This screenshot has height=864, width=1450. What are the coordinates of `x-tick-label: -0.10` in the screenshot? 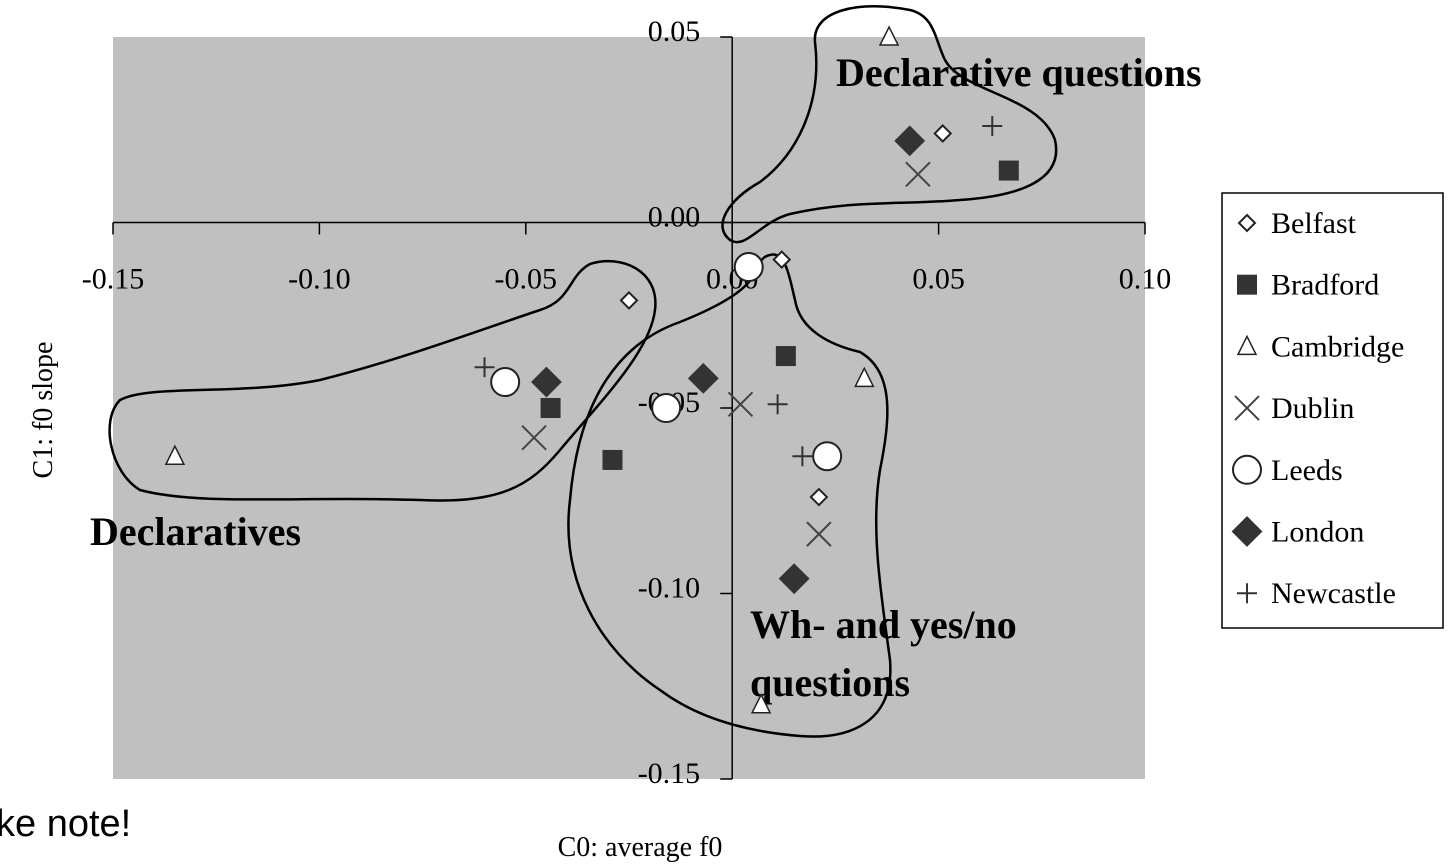 It's located at (319, 279).